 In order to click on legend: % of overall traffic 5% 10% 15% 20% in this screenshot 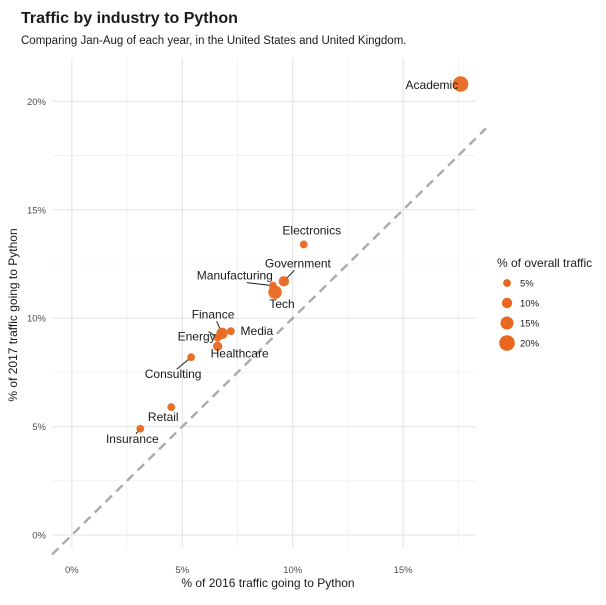, I will do `click(544, 303)`.